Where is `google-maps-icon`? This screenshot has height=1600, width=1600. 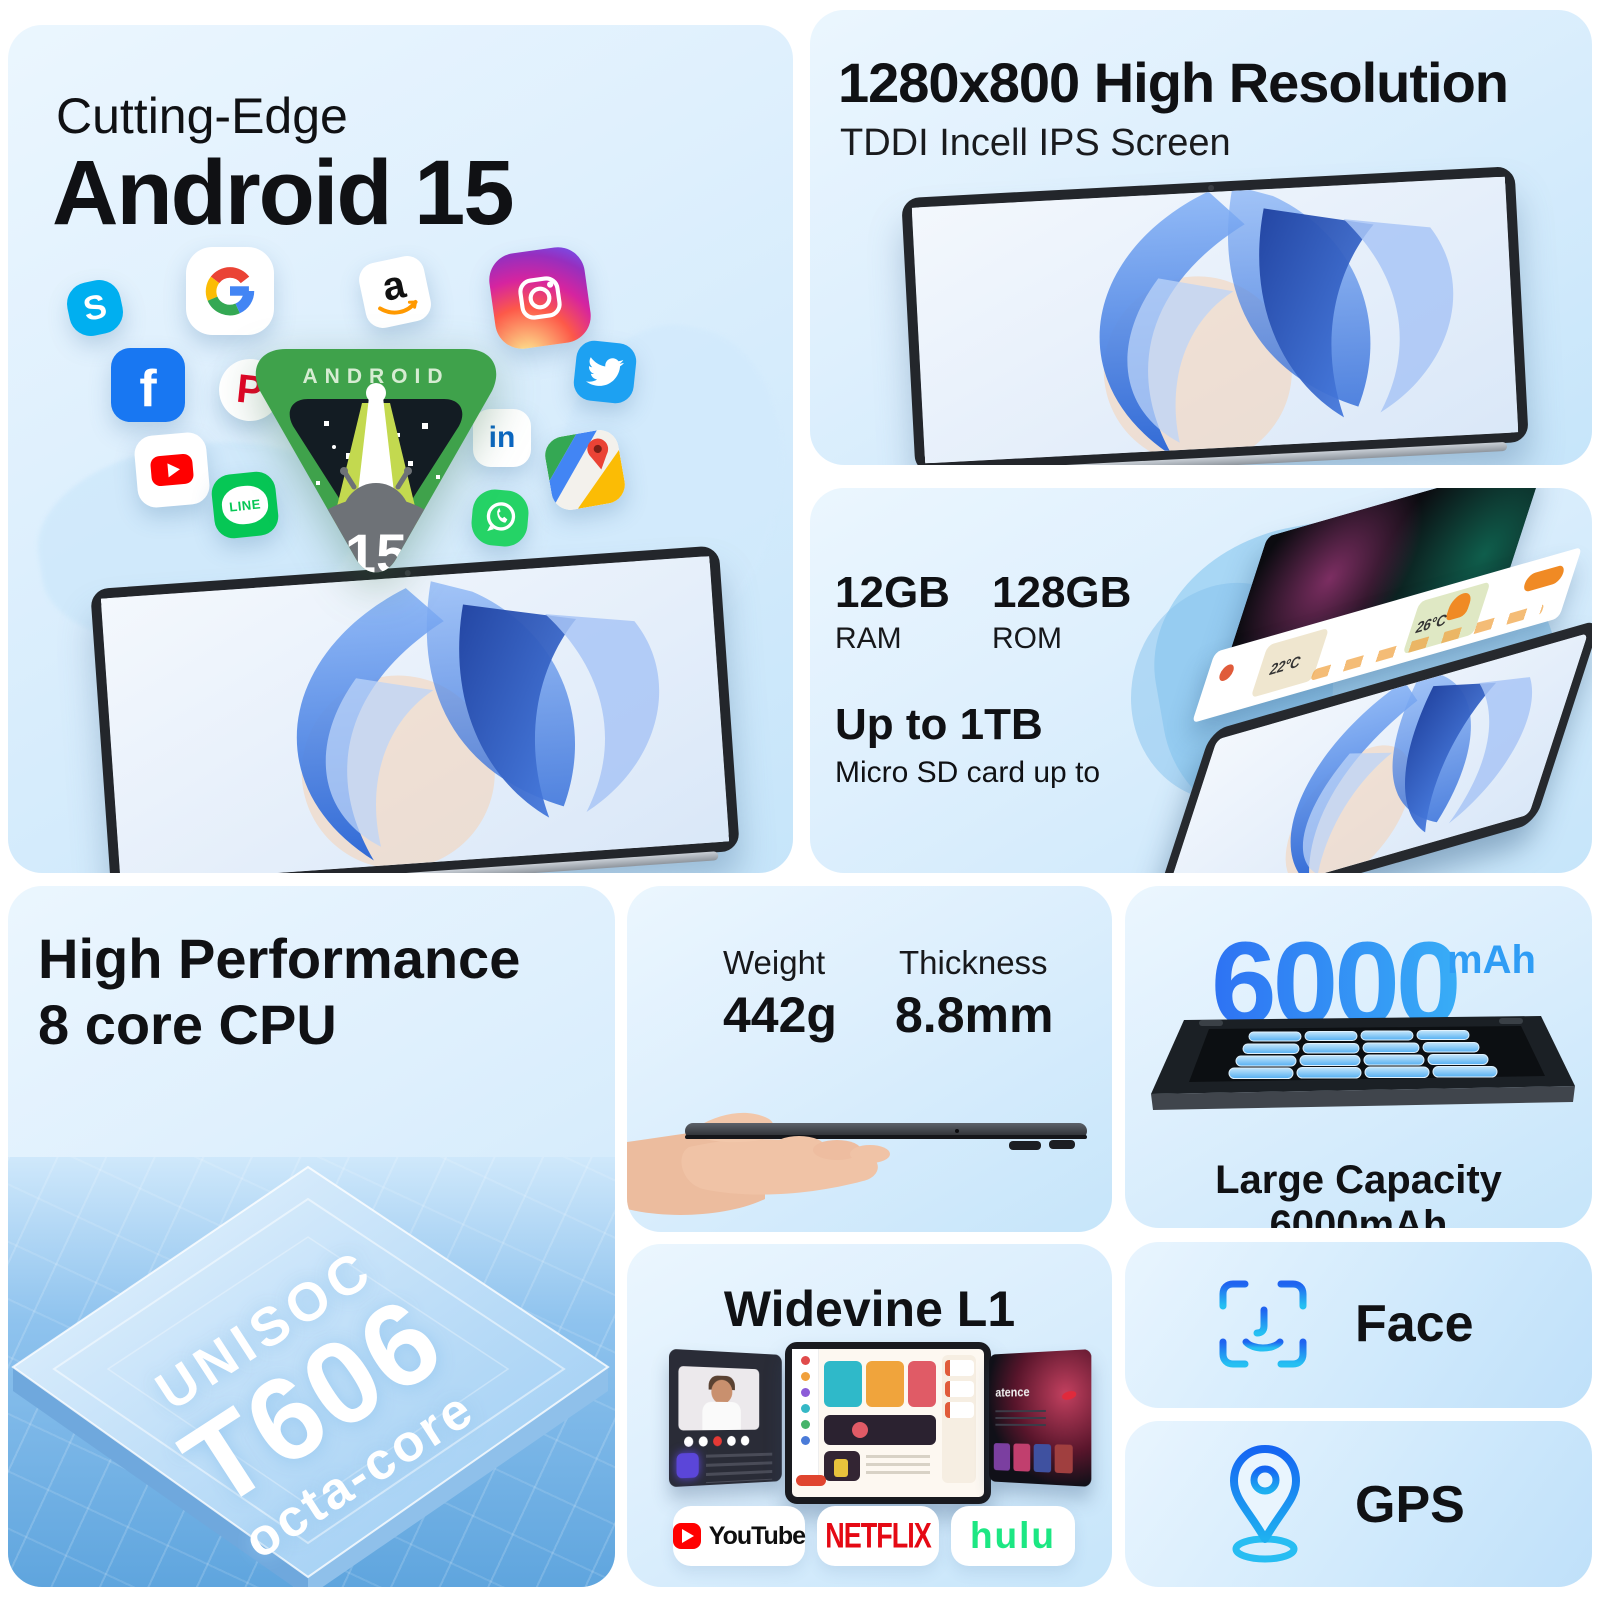
google-maps-icon is located at coordinates (585, 470).